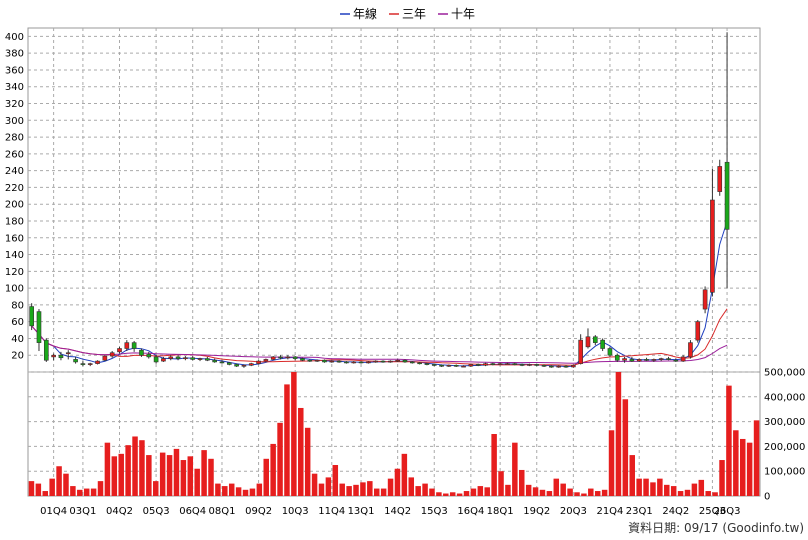 This screenshot has width=808, height=540. What do you see at coordinates (673, 528) in the screenshot?
I see `data-date-label: 資料日期: 09/17` at bounding box center [673, 528].